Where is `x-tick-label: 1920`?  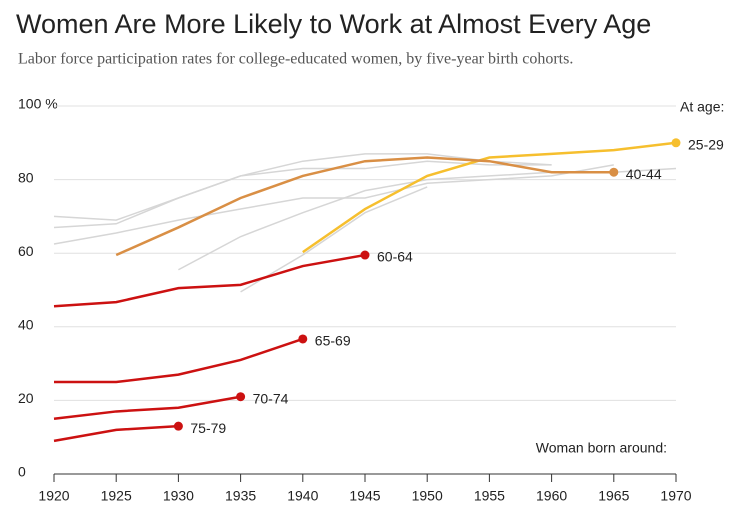
x-tick-label: 1920 is located at coordinates (53, 496).